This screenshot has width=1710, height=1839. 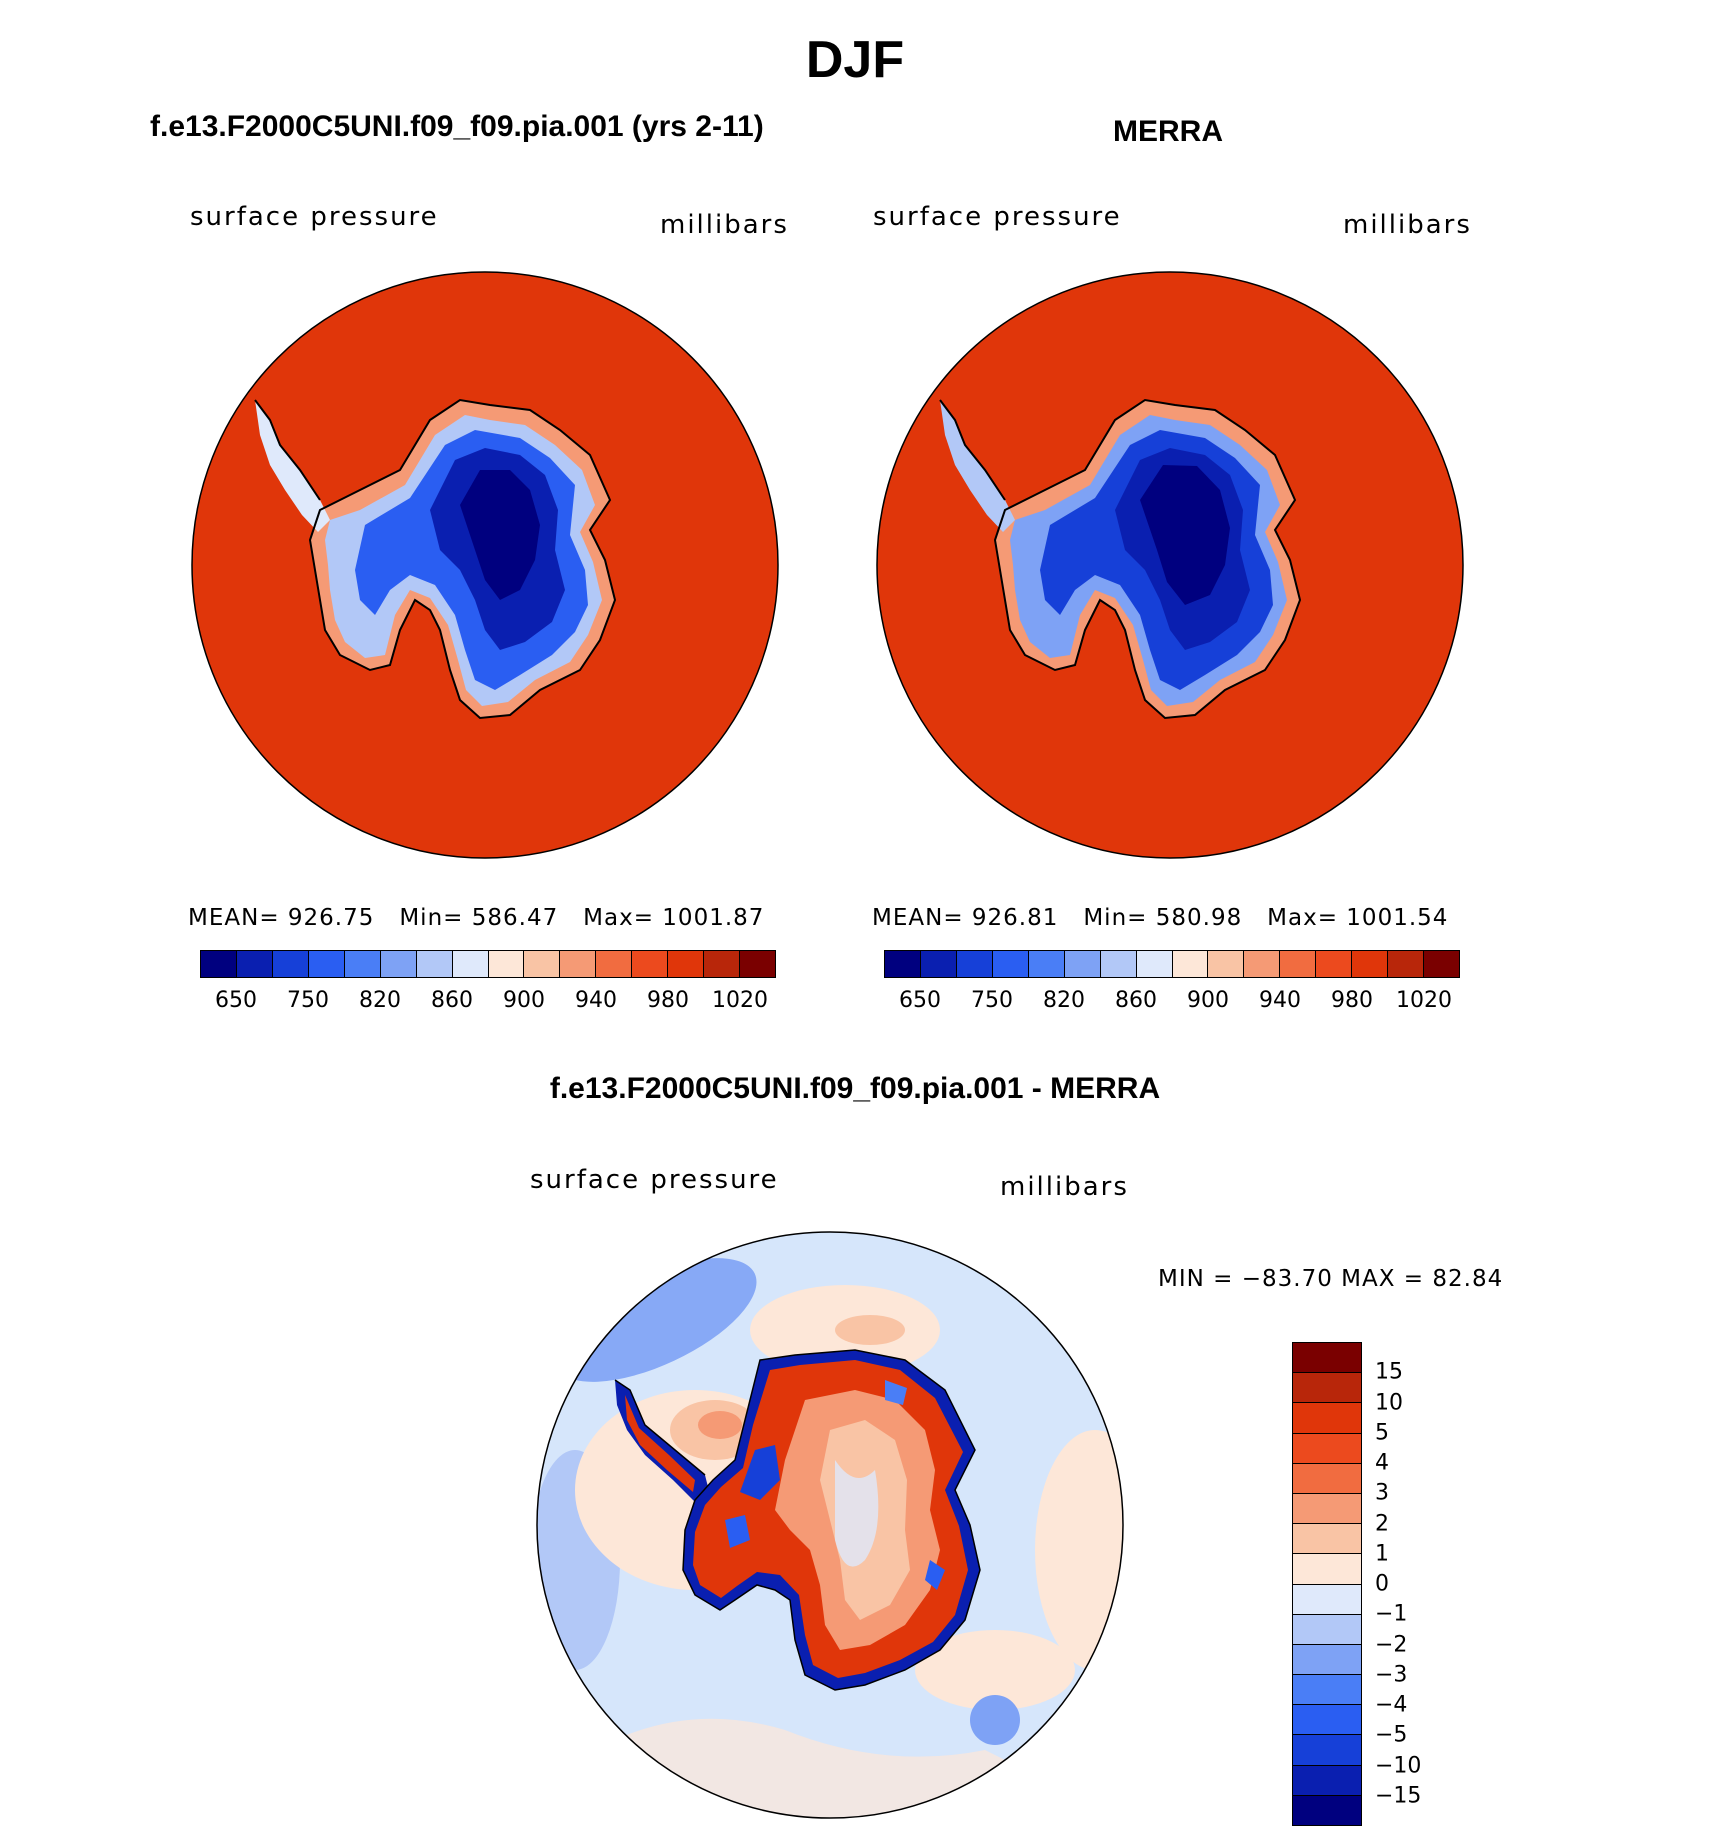 I want to click on diff-panel-title: f.e13.F2000C5UNI.f09_f09.pia.001 - MERRA, so click(x=855, y=1088).